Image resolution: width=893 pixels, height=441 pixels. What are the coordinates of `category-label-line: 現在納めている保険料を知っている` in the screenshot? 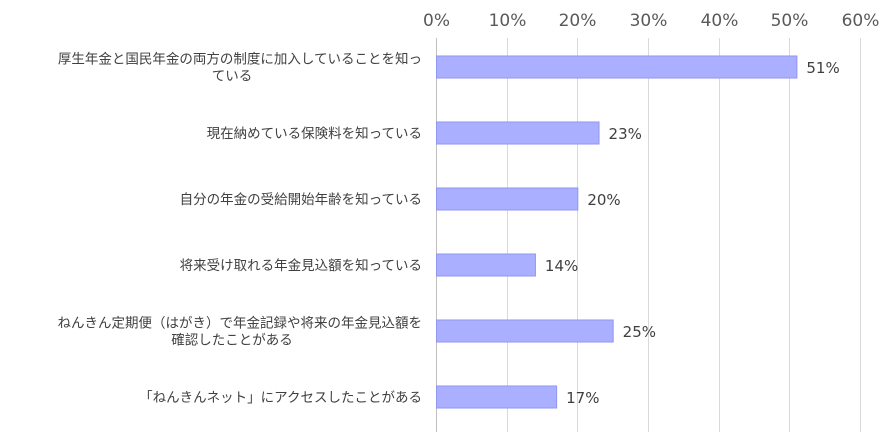 It's located at (314, 133).